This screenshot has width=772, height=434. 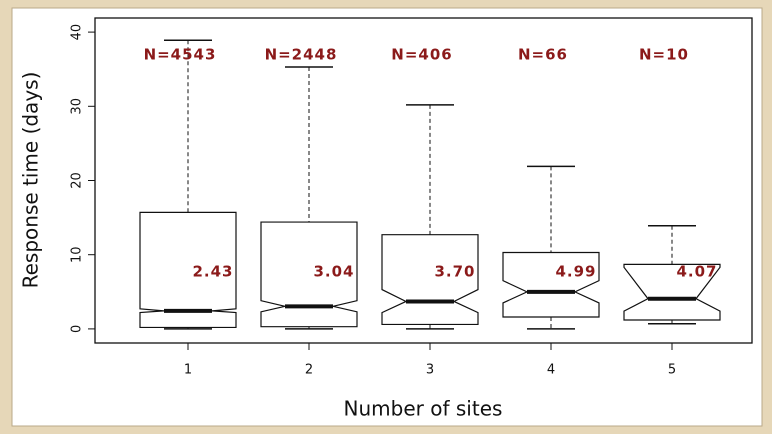 What do you see at coordinates (77, 180) in the screenshot?
I see `y-tick-label: 20` at bounding box center [77, 180].